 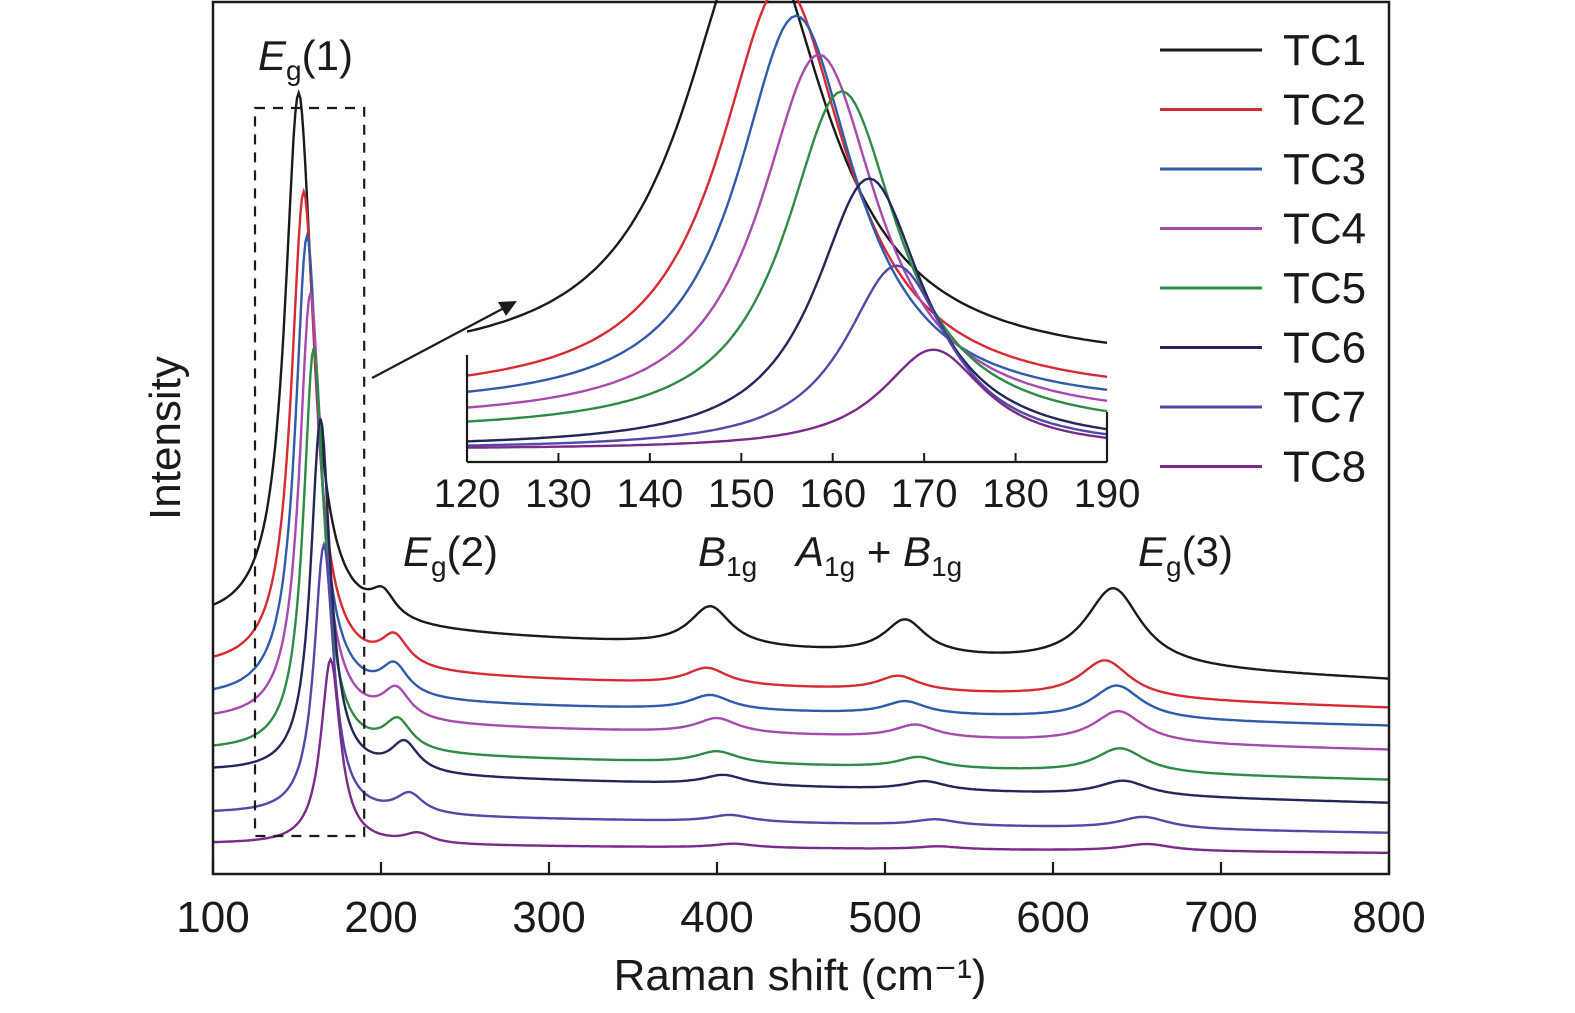 What do you see at coordinates (716, 917) in the screenshot?
I see `x-tick-label: 400` at bounding box center [716, 917].